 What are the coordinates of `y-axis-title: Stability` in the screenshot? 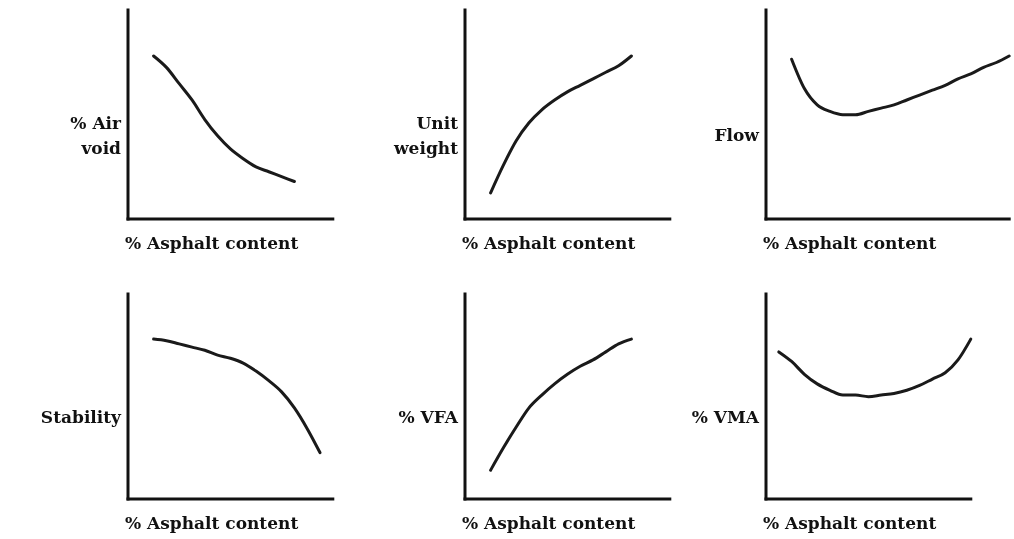 It's located at (81, 416).